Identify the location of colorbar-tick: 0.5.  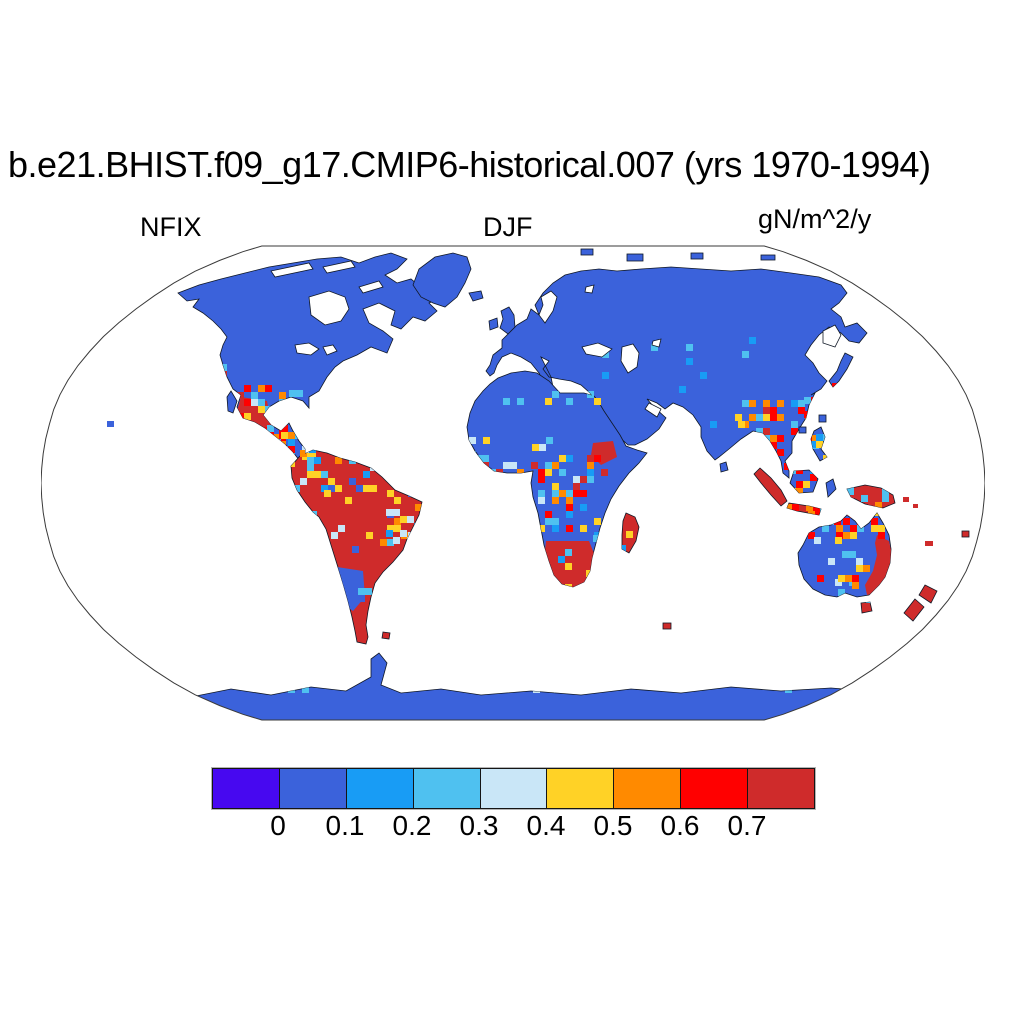
(613, 825).